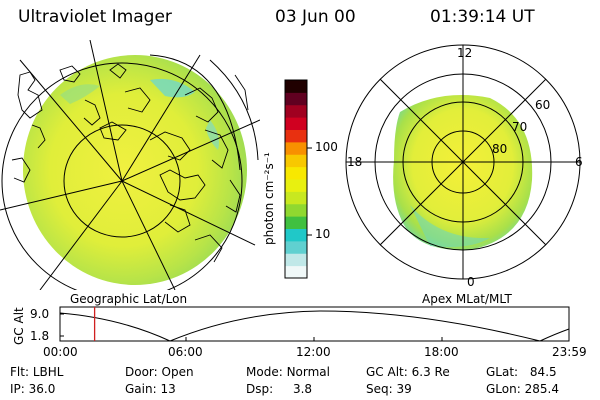 This screenshot has height=400, width=600. I want to click on mlt-label-12: 12, so click(465, 53).